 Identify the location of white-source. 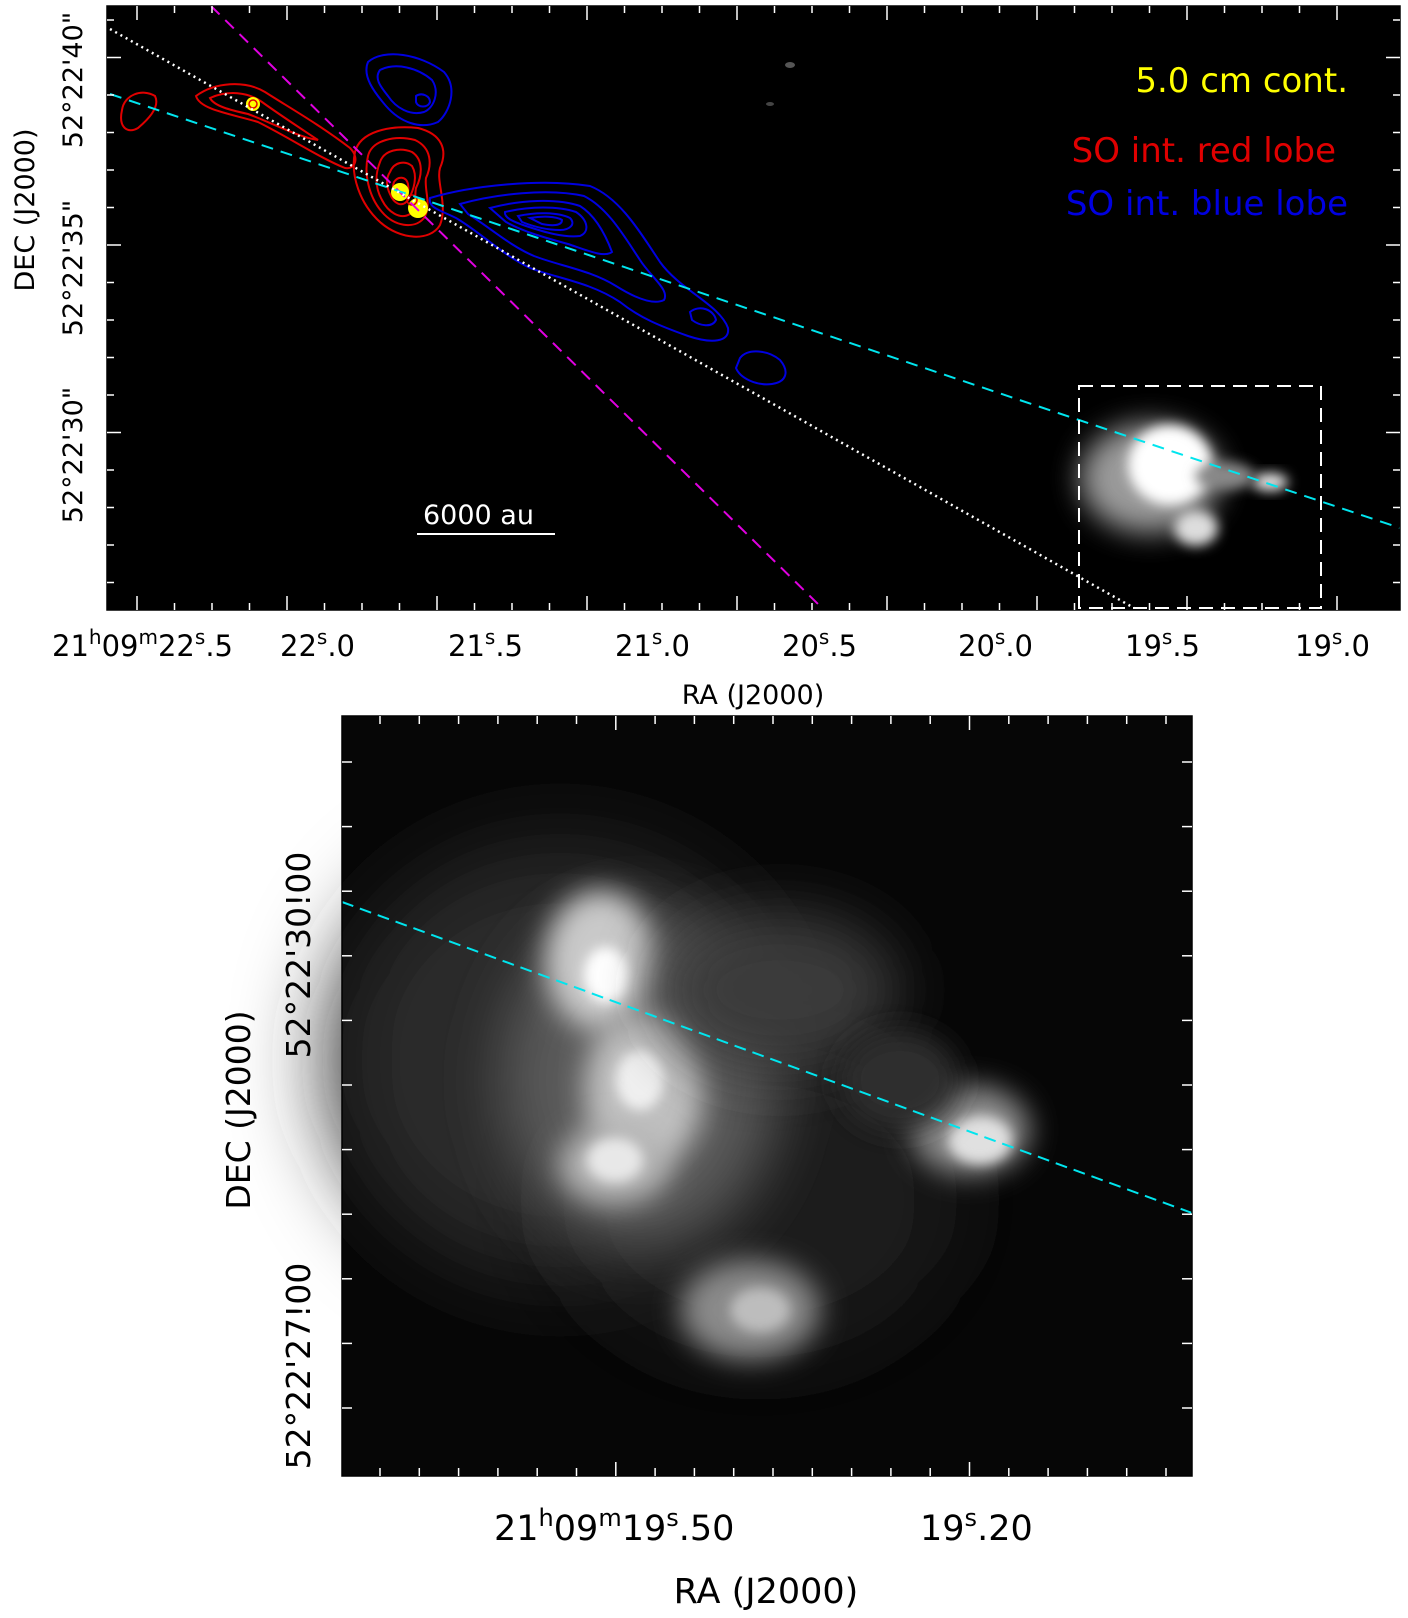
(1184, 484).